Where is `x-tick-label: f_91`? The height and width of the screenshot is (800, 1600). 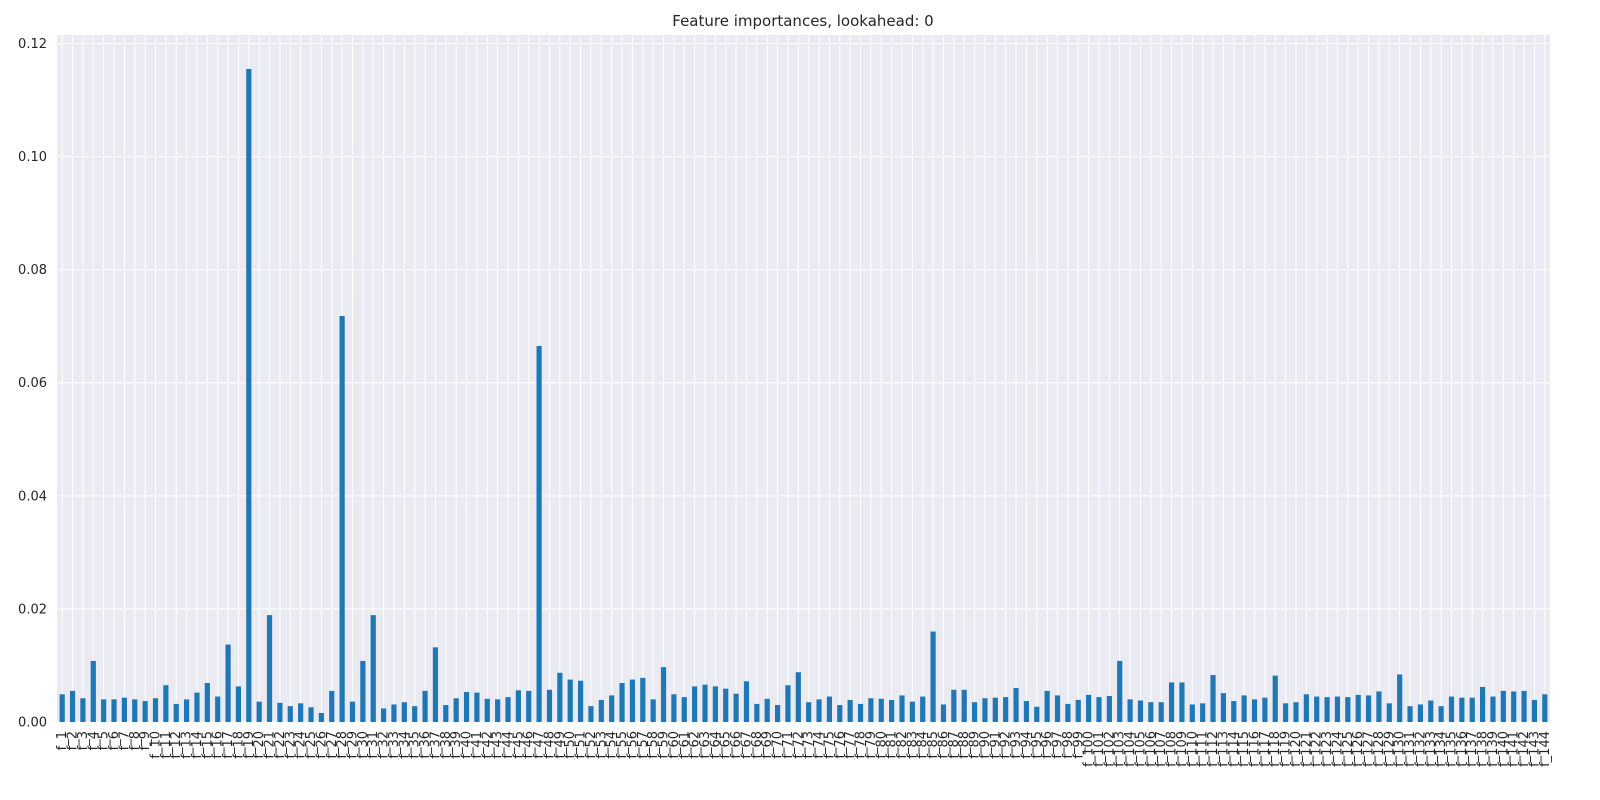 x-tick-label: f_91 is located at coordinates (995, 745).